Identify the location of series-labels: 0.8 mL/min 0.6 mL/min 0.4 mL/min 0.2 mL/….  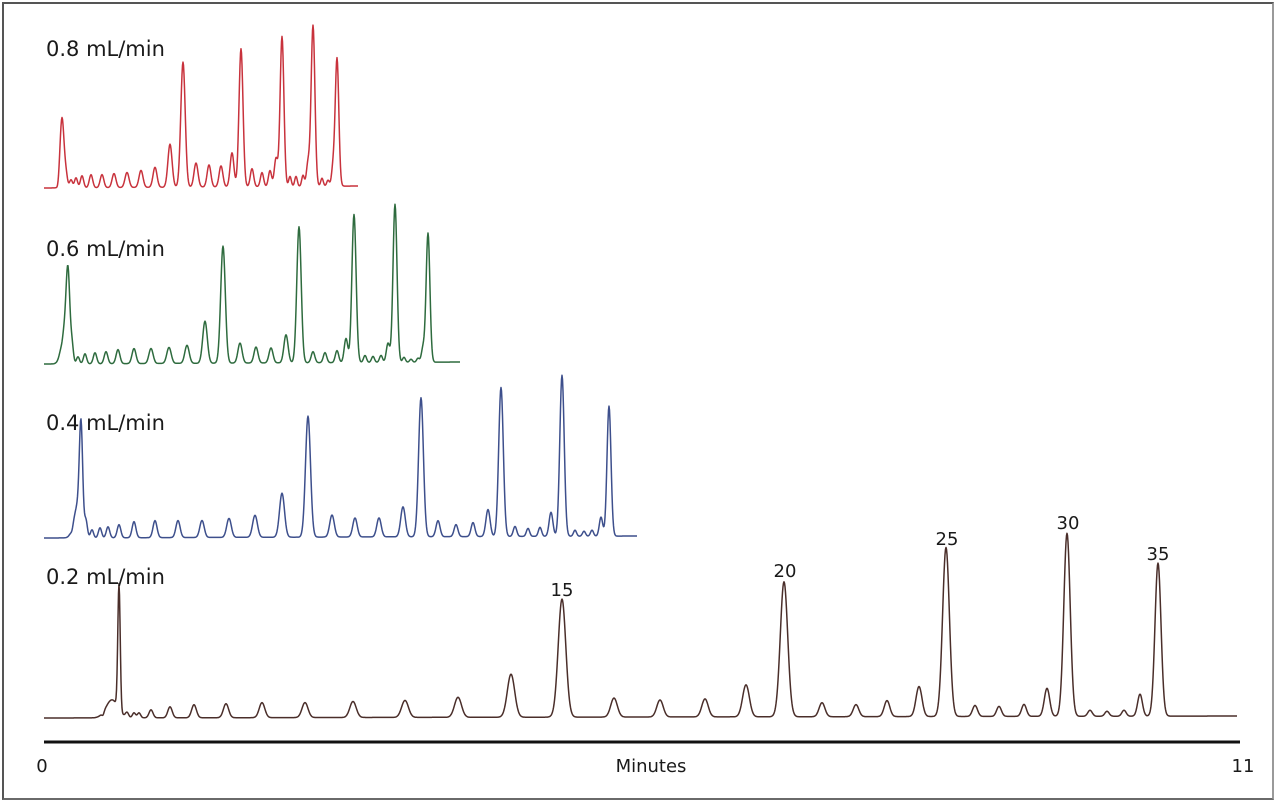
(105, 313).